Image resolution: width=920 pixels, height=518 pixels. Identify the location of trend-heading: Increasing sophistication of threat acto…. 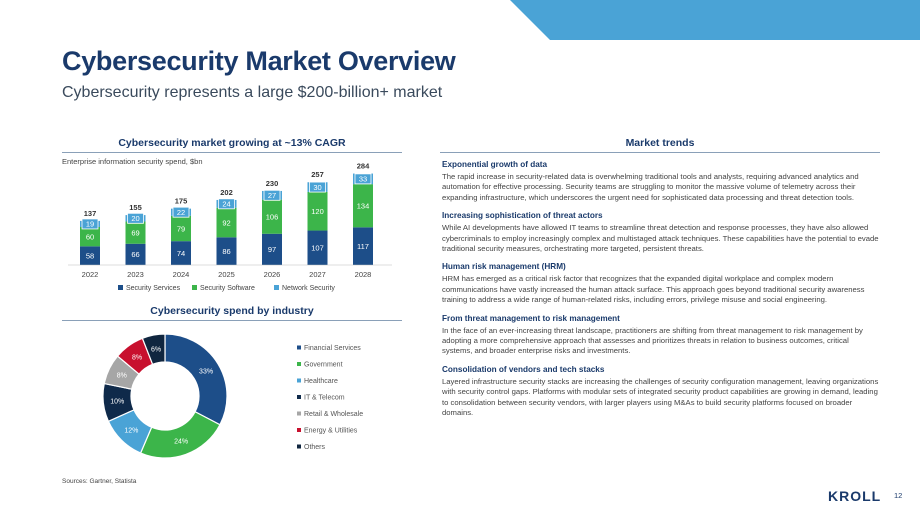
(522, 216).